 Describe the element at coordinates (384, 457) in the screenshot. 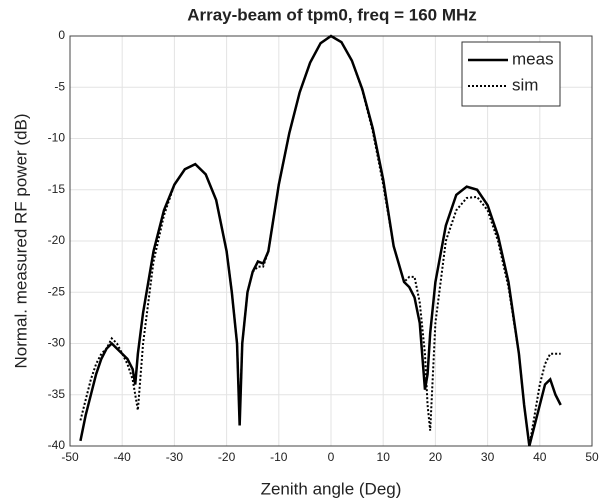

I see `x-tick-label: 10` at that location.